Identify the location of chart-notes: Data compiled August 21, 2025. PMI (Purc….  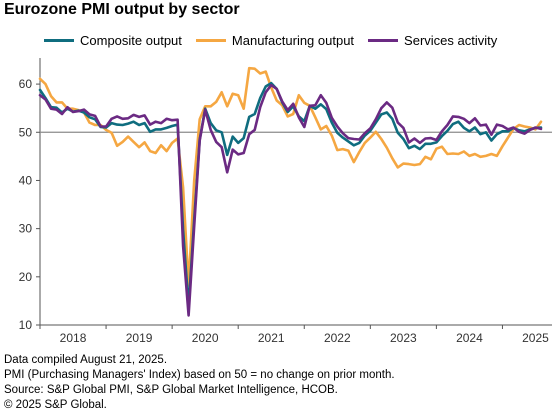
(199, 383).